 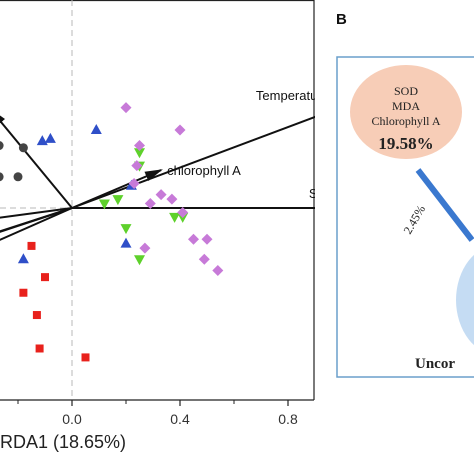 I want to click on panel-b-letter: B, so click(x=341, y=19).